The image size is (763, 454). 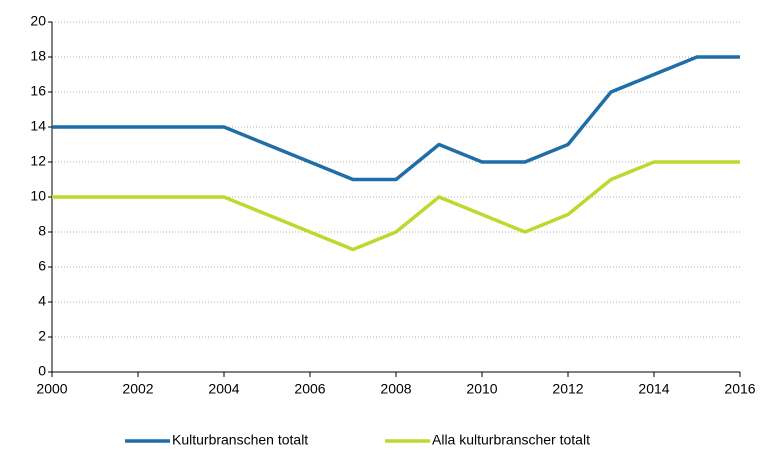 I want to click on x-tick-label: 2002, so click(x=137, y=389).